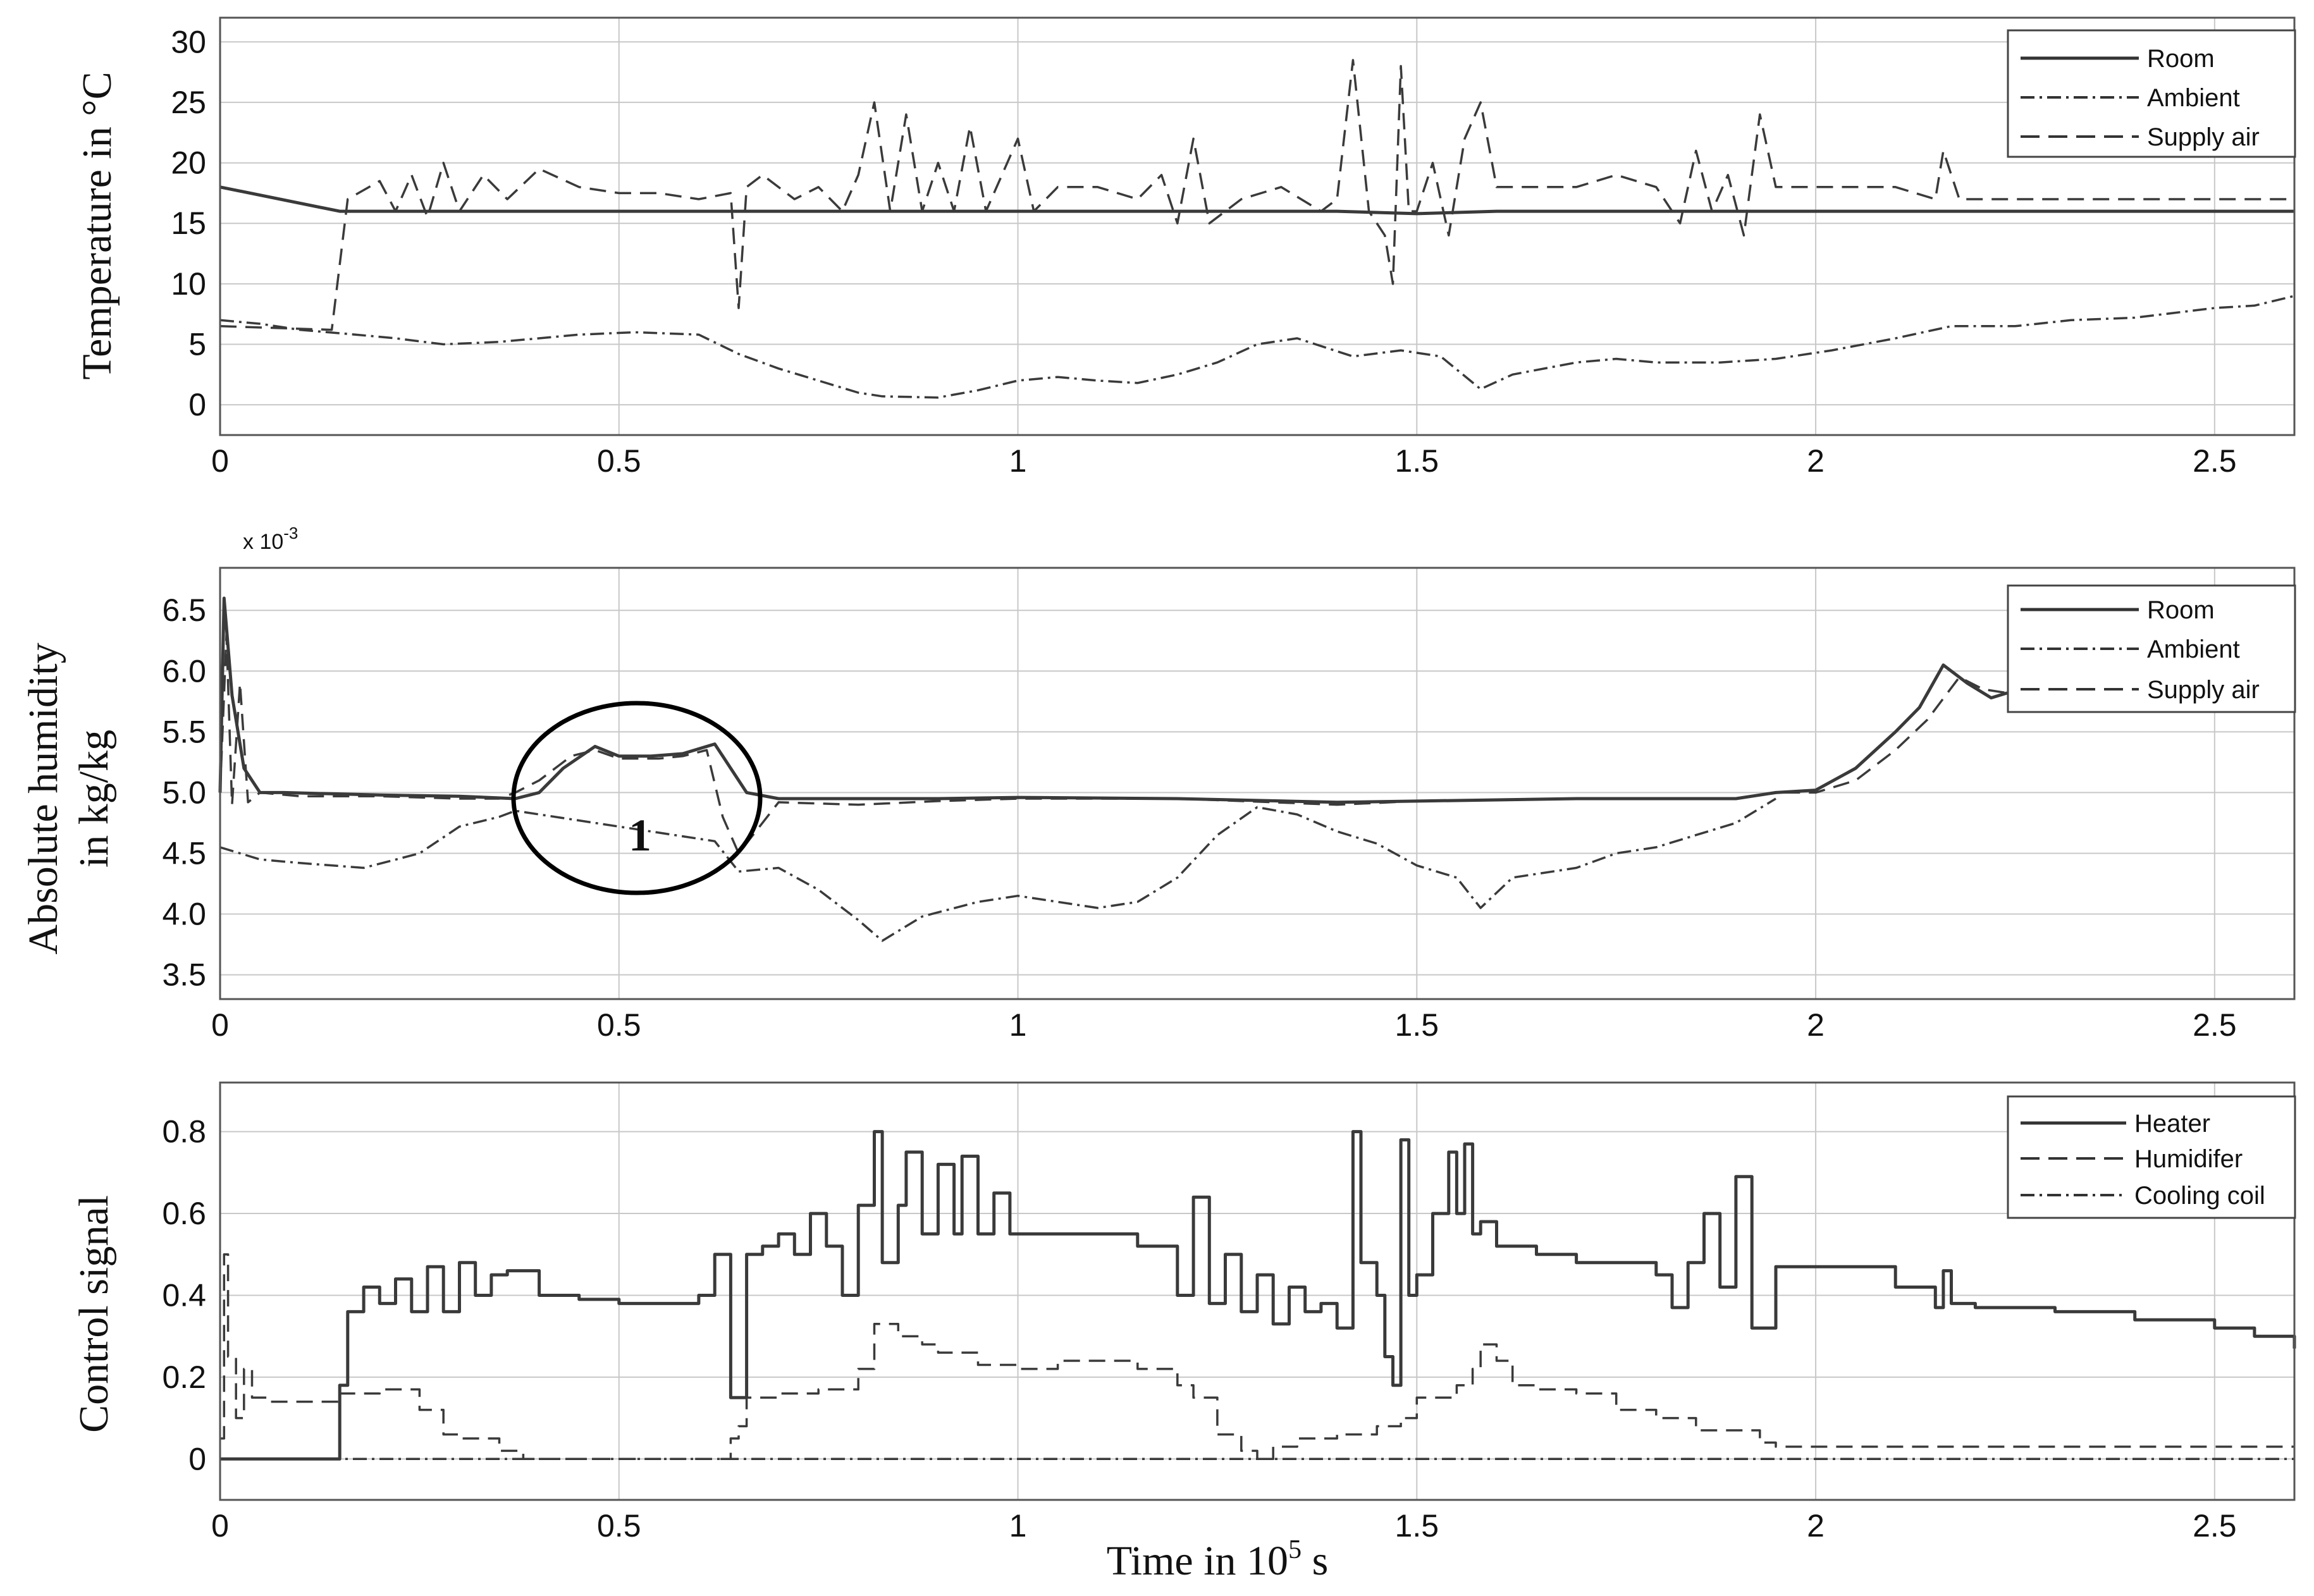 This screenshot has width=2314, height=1596. I want to click on series-line-humidifer, so click(1257, 1357).